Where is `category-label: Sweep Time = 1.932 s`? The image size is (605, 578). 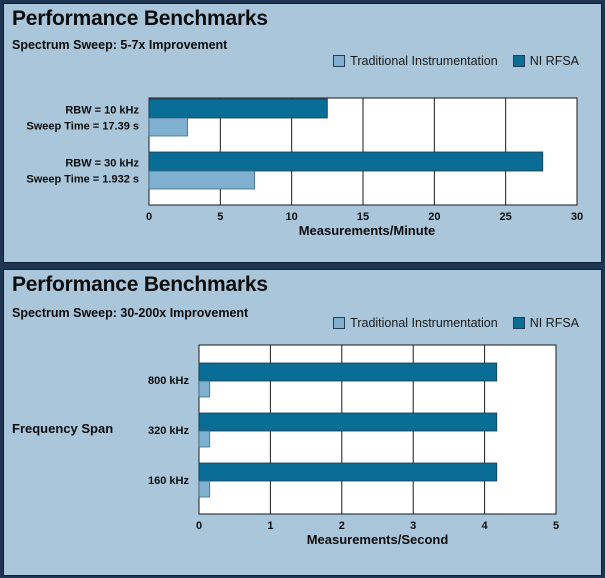
category-label: Sweep Time = 1.932 s is located at coordinates (82, 180).